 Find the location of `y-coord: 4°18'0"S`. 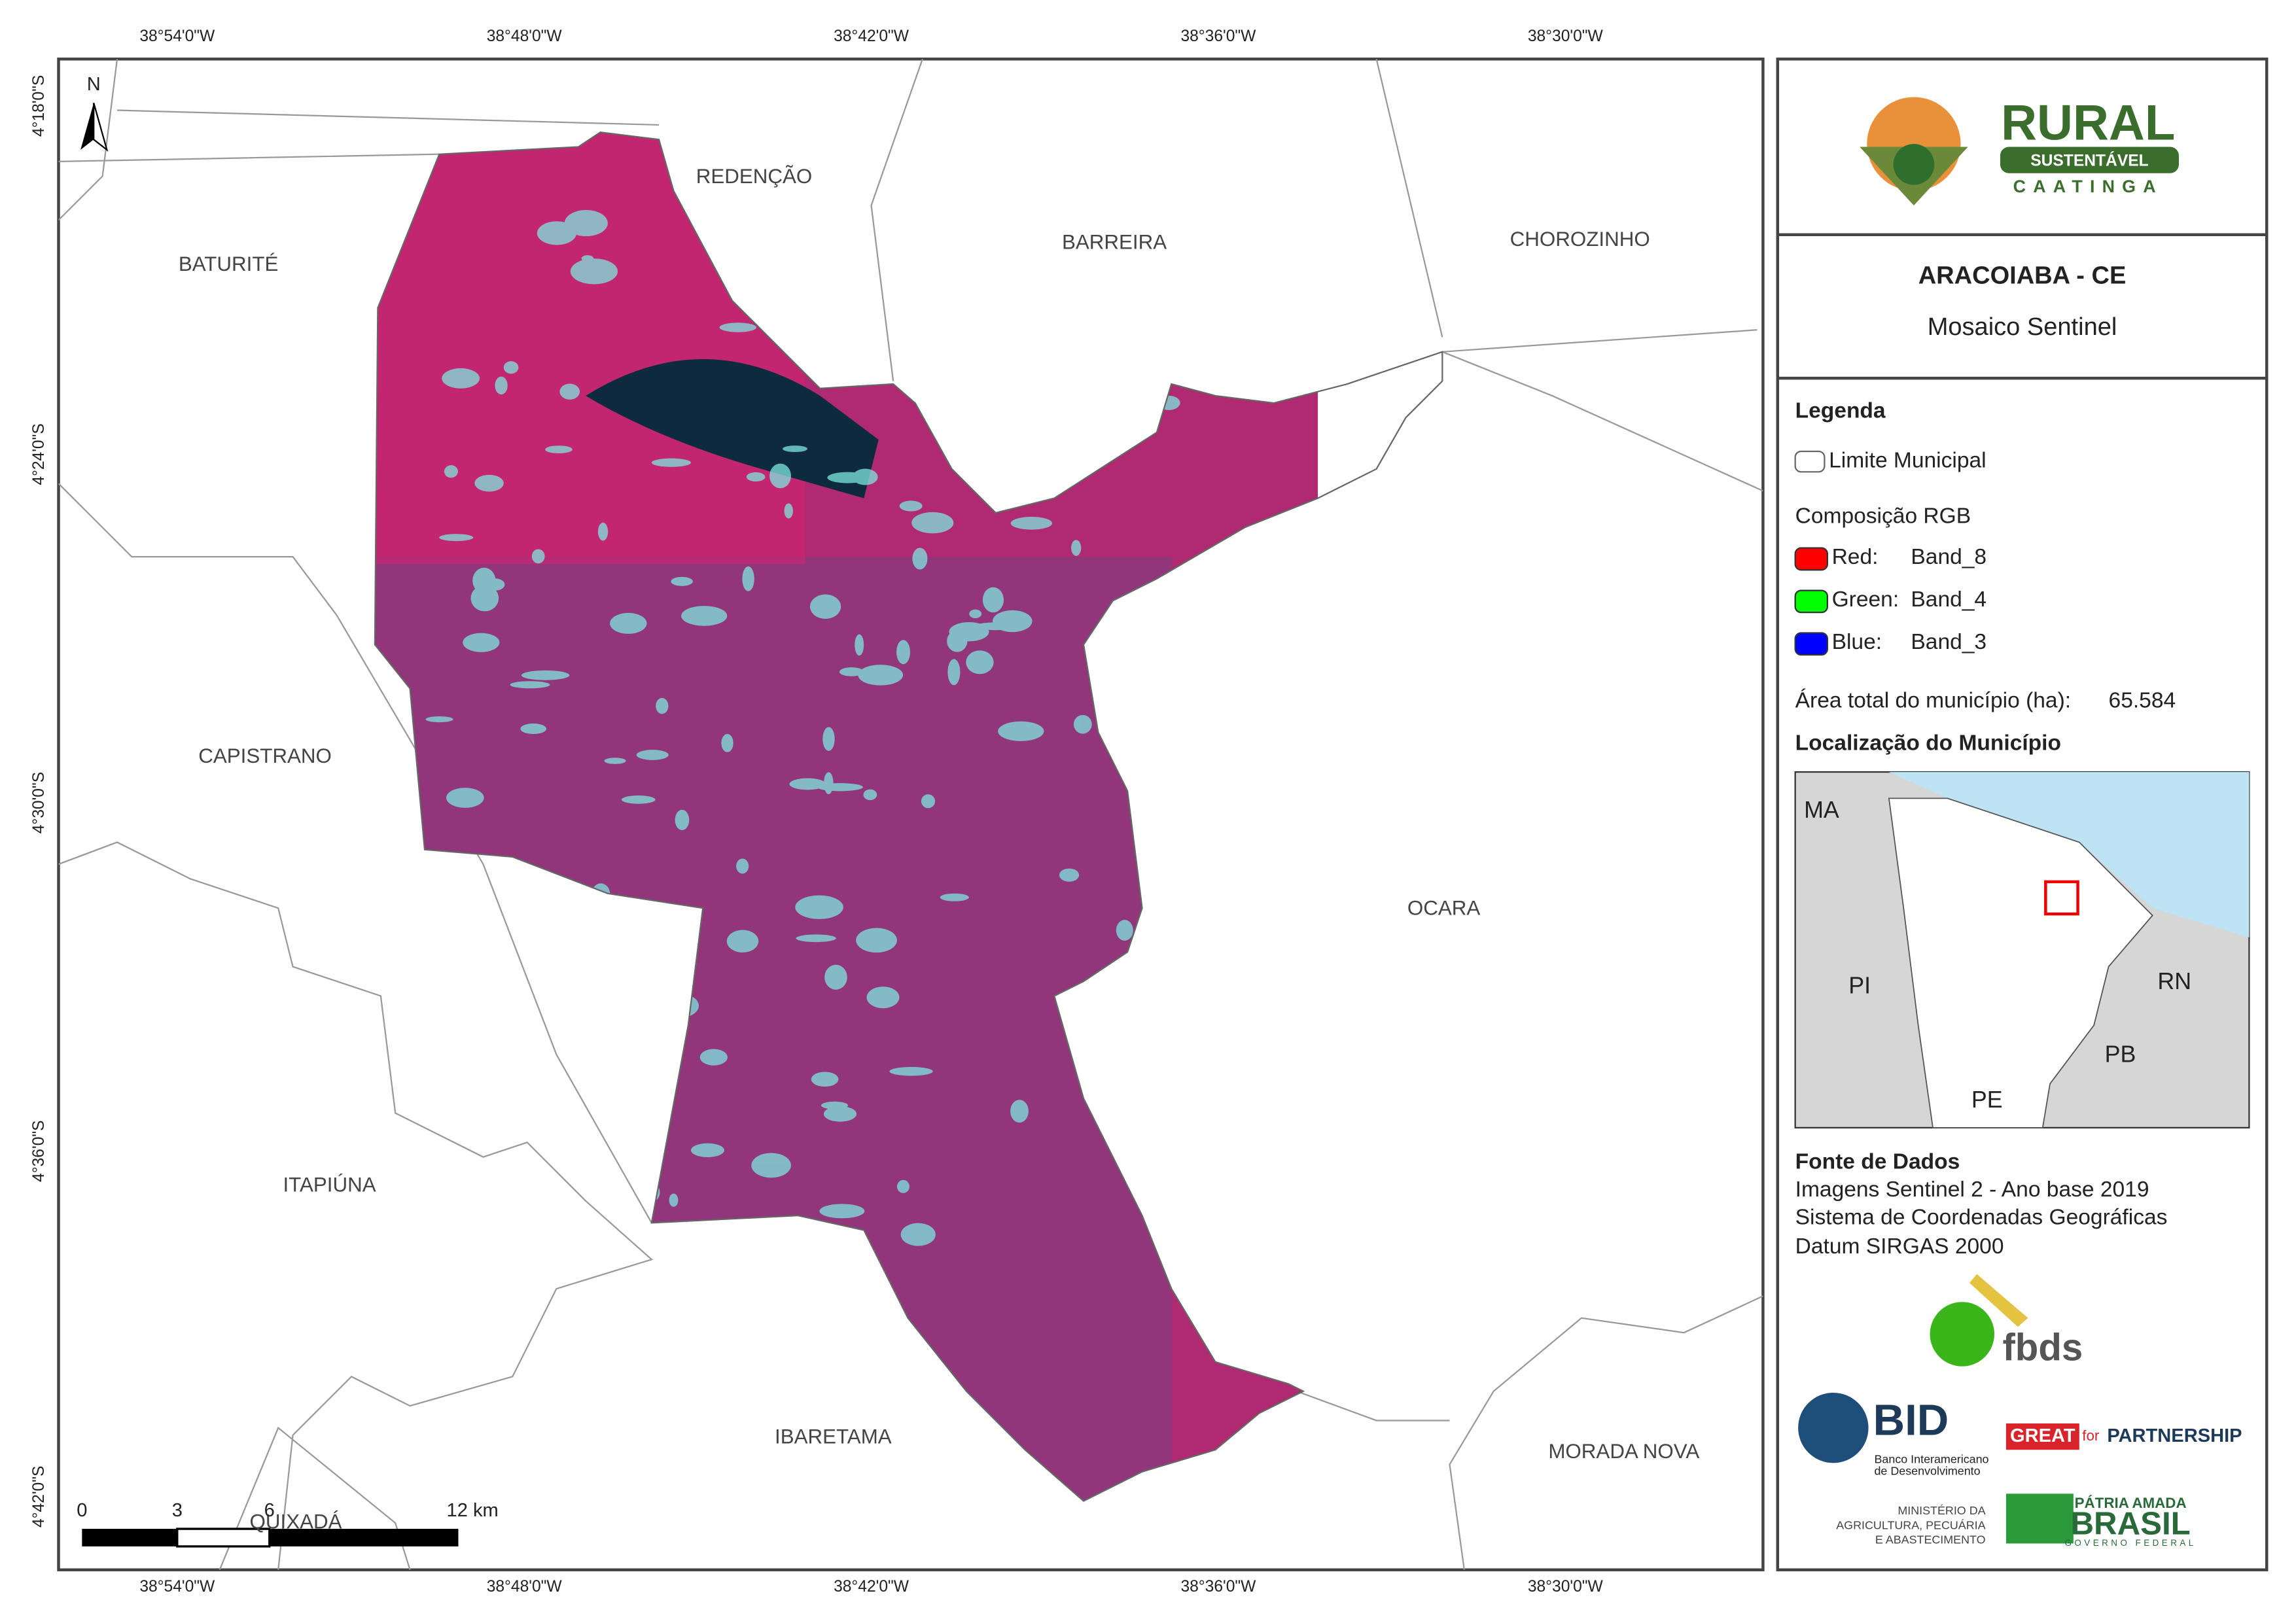

y-coord: 4°18'0"S is located at coordinates (39, 106).